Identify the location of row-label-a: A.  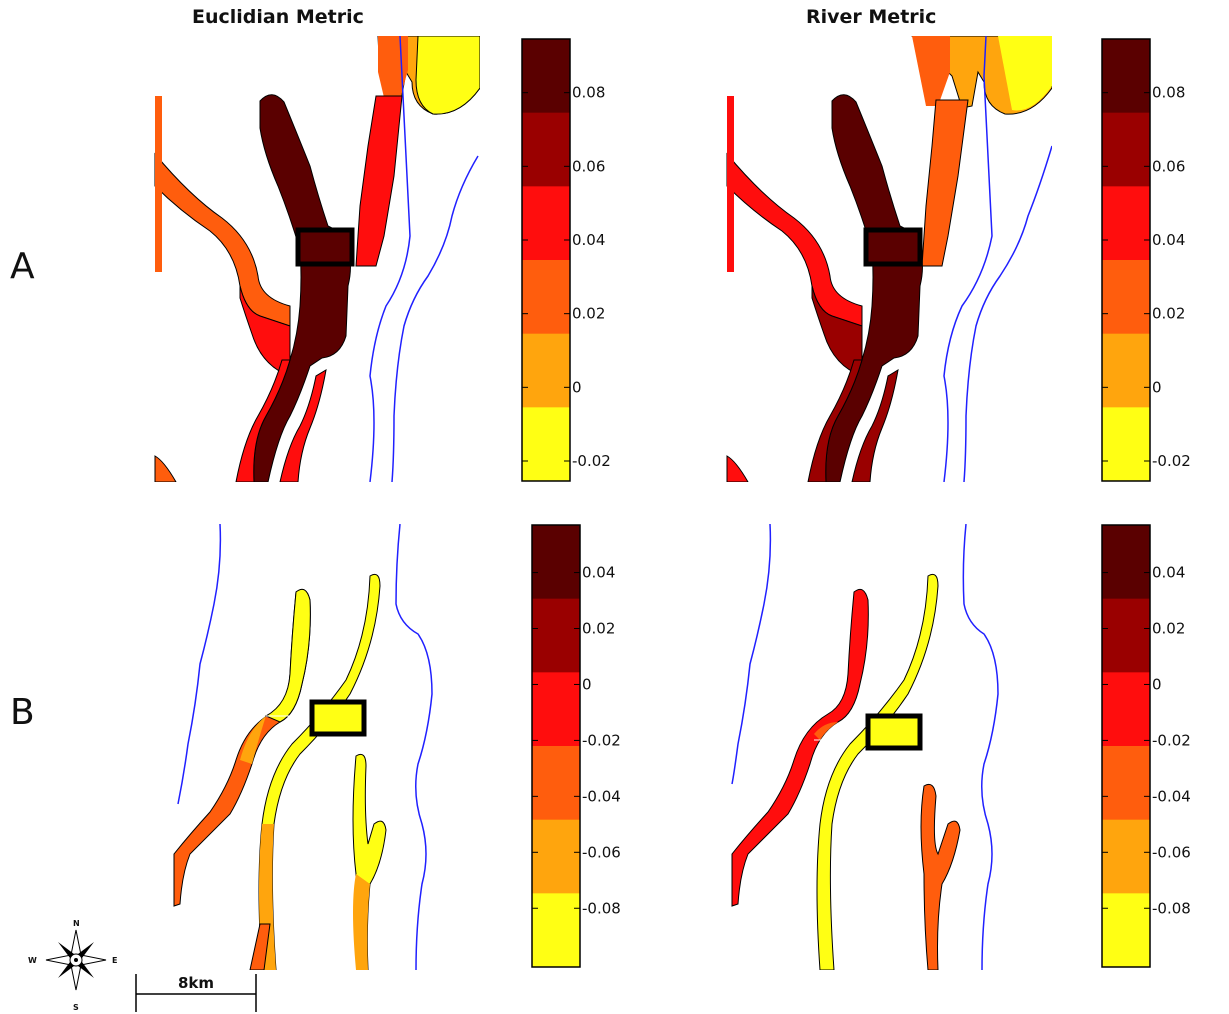
(22, 266).